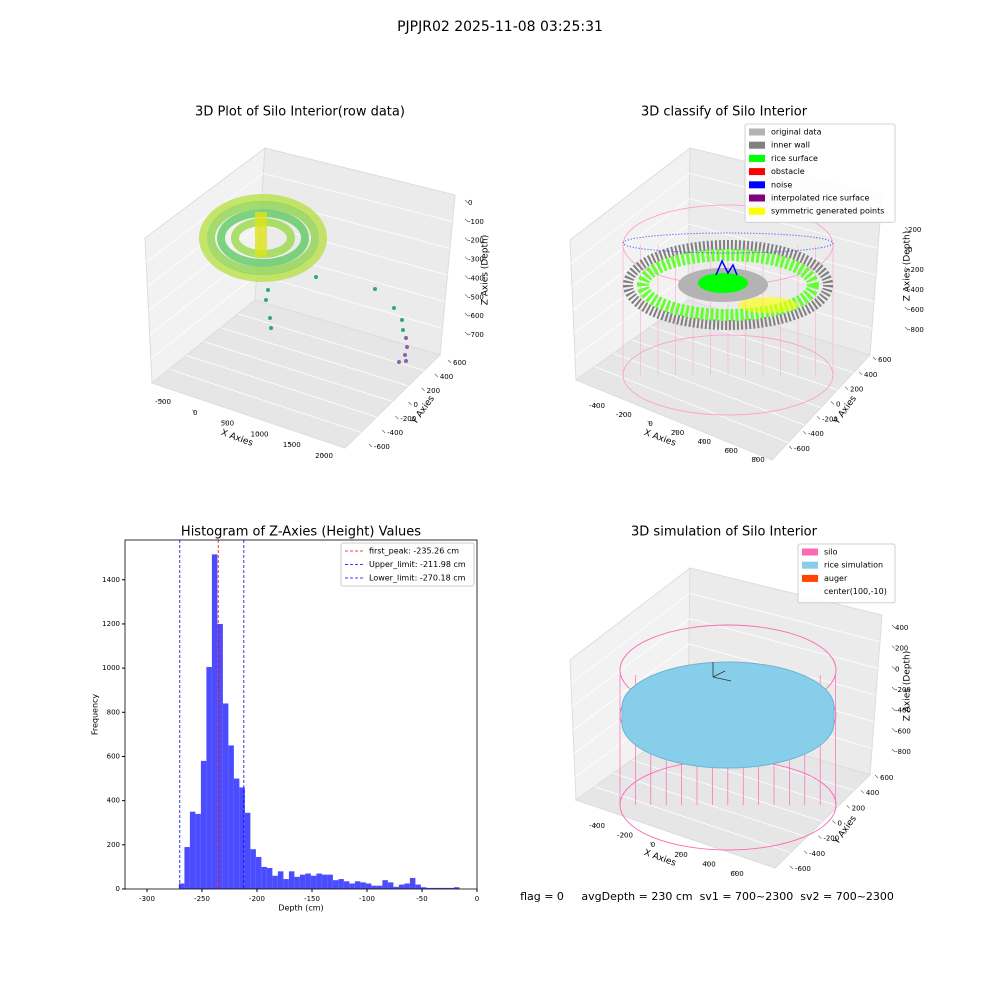 This screenshot has height=1000, width=1000. Describe the element at coordinates (726, 267) in the screenshot. I see `noise` at that location.